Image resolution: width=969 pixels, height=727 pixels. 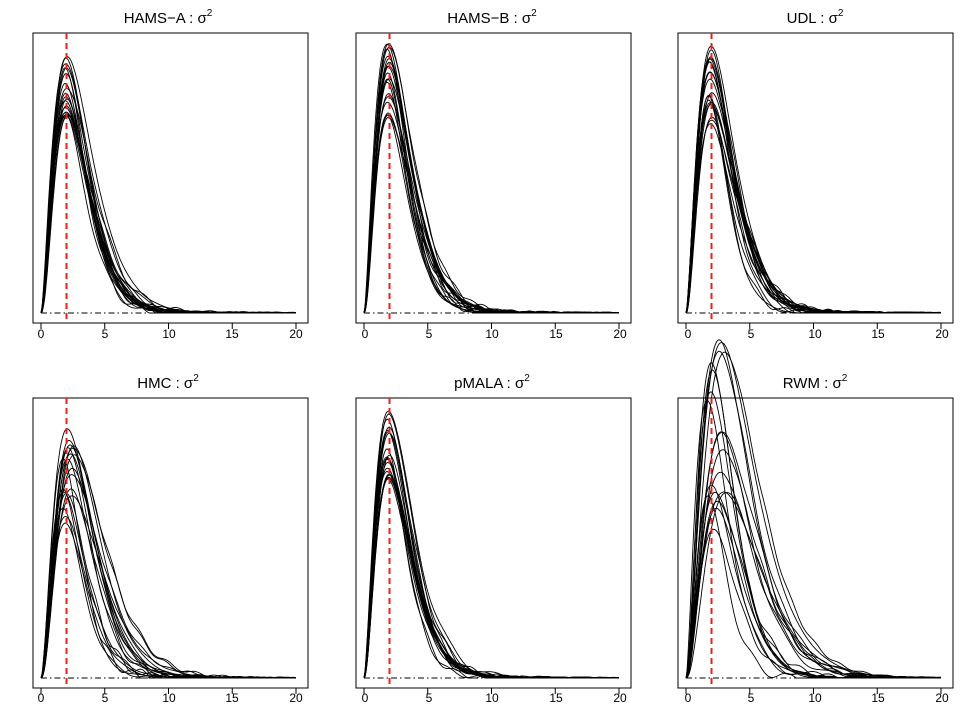 I want to click on panel-title-prefix: pMALA :, so click(x=484, y=383).